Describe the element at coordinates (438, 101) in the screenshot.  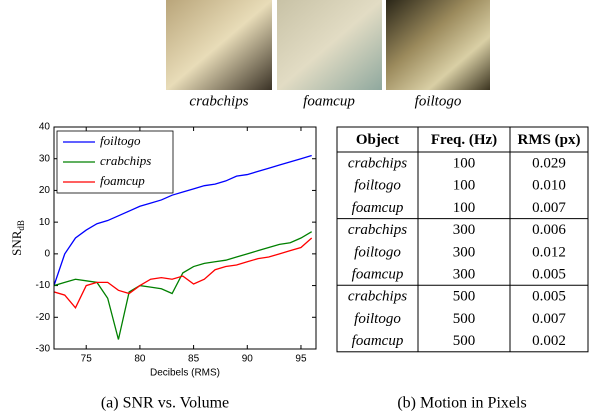
I see `image-caption: foiltogo` at that location.